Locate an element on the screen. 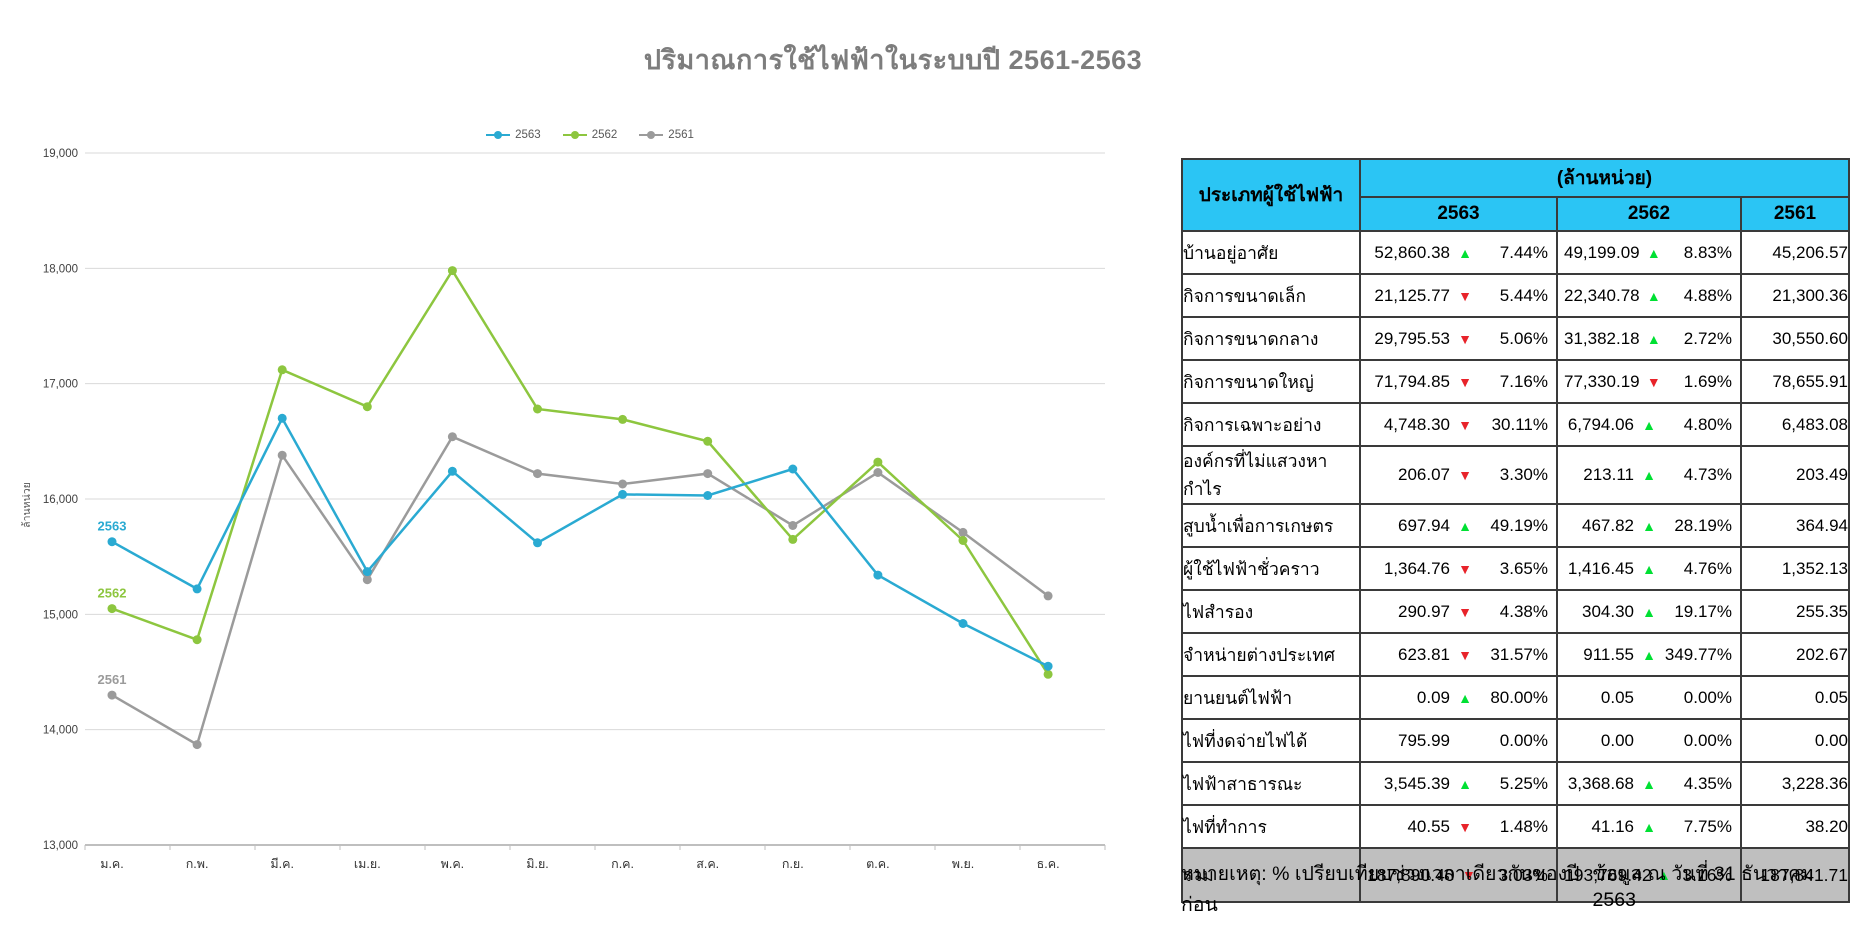 This screenshot has width=1855, height=942. cell-2562: 213.11 ▲ 4.73% is located at coordinates (1649, 475).